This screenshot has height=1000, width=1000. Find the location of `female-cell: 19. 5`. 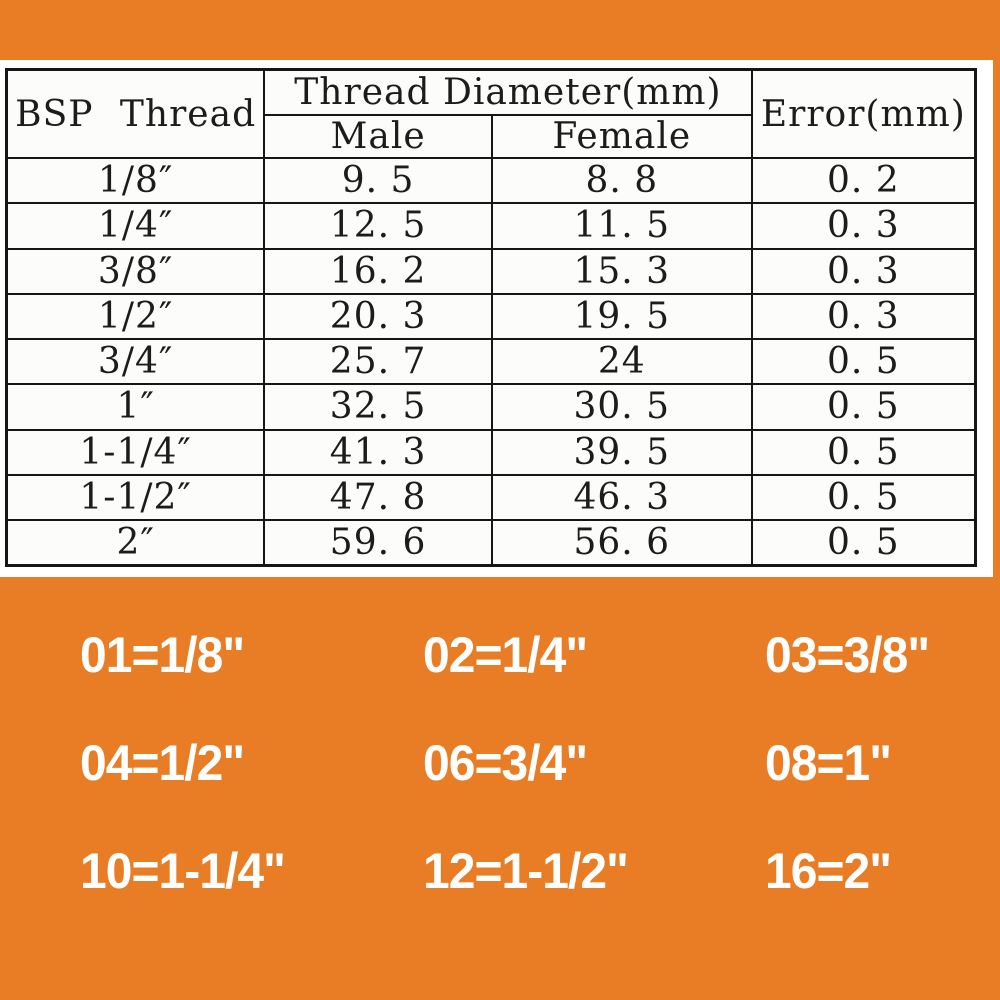

female-cell: 19. 5 is located at coordinates (621, 316).